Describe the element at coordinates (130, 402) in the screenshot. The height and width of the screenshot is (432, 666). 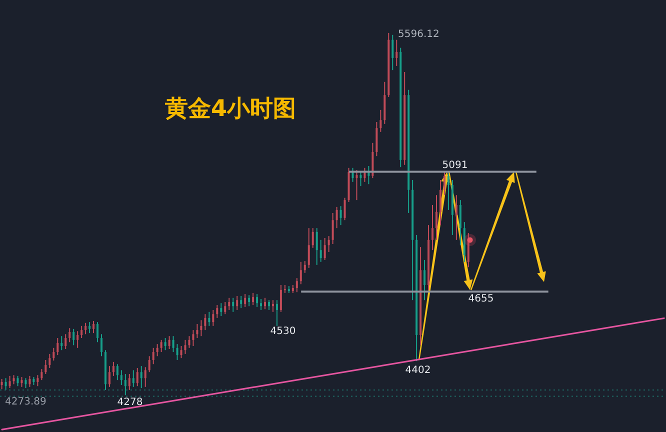
I see `annotation: 4278` at that location.